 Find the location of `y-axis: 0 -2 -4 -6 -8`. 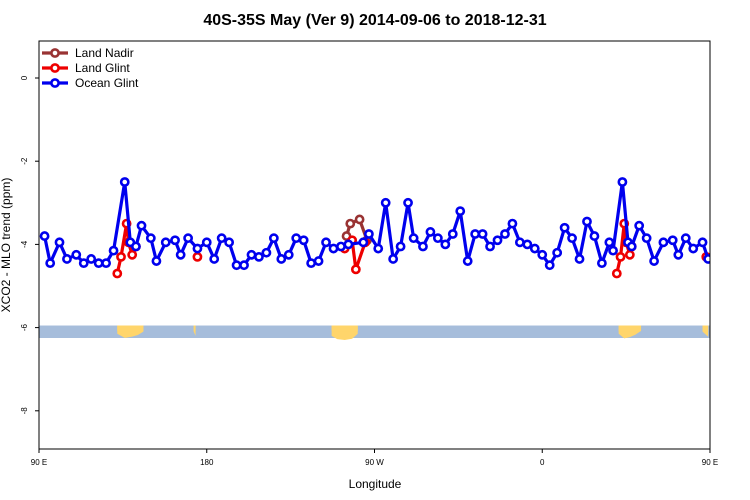

y-axis: 0 -2 -4 -6 -8 is located at coordinates (29, 244).